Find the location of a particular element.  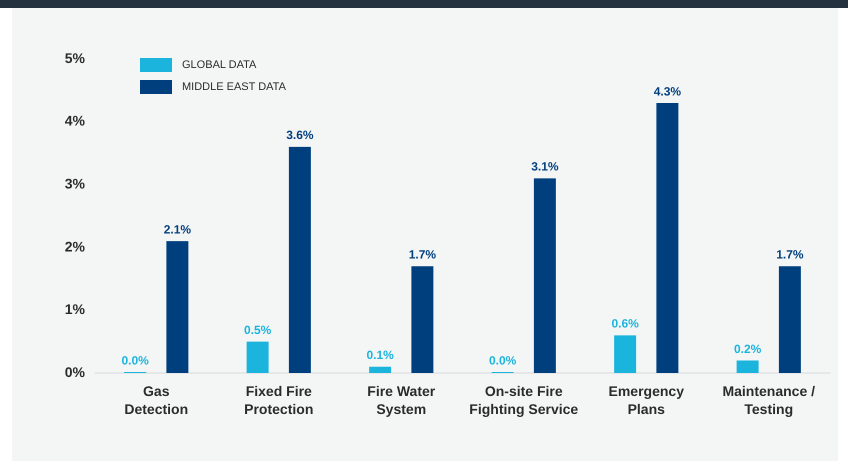

data-label: 3.1% is located at coordinates (545, 167).